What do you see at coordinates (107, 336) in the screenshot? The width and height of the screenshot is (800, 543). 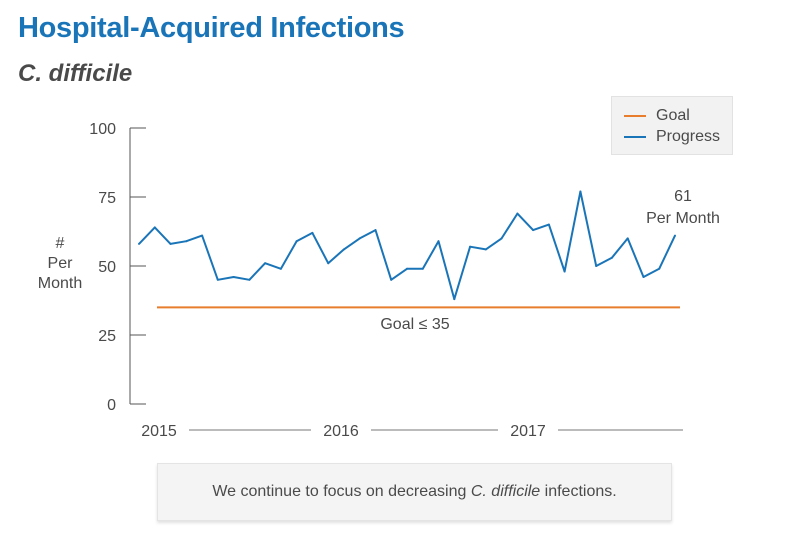 I see `y-tick-label: 25` at bounding box center [107, 336].